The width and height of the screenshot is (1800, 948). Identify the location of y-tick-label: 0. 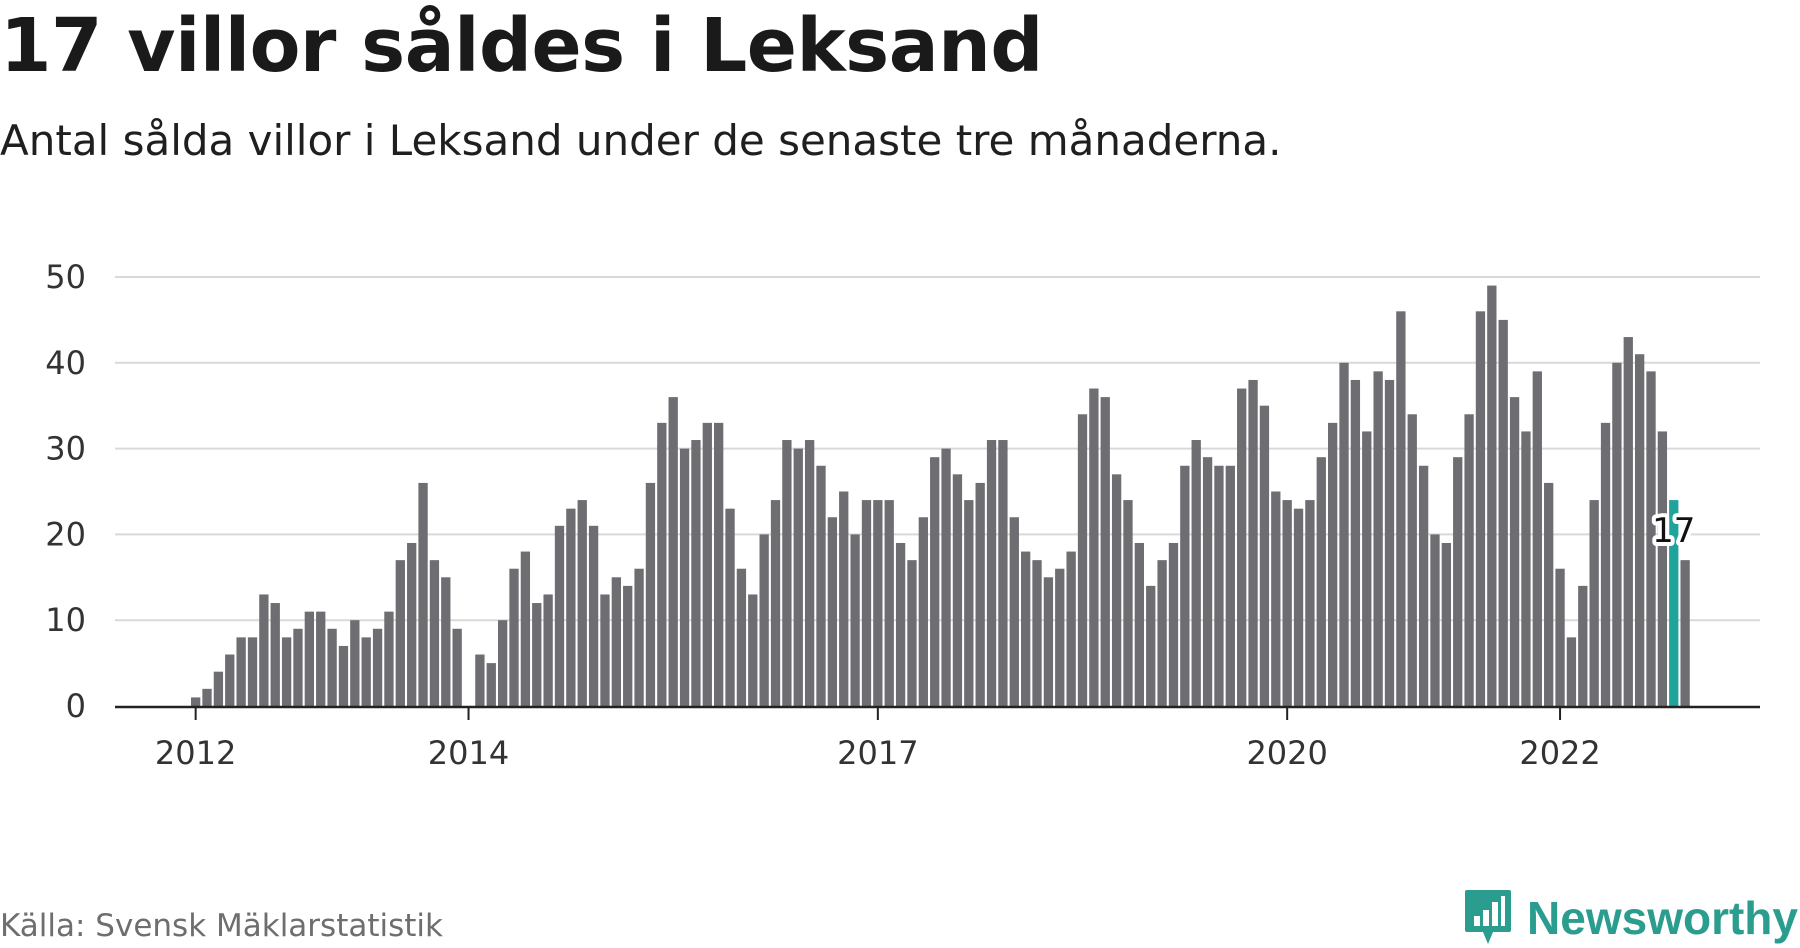
(76, 706).